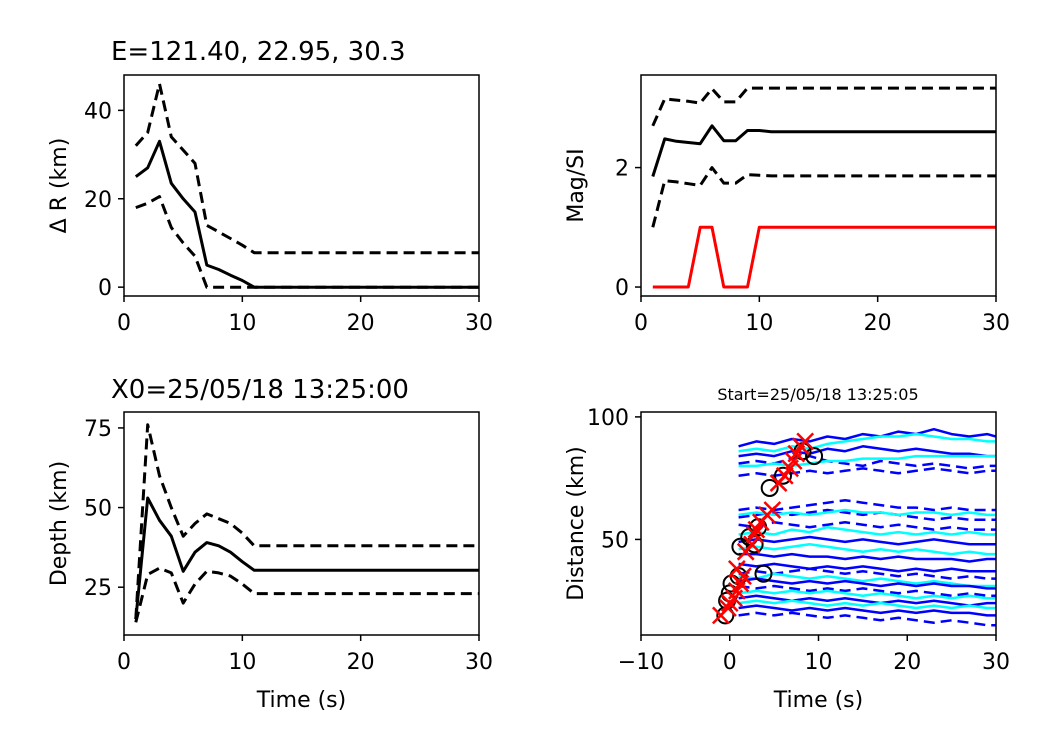 This screenshot has width=1050, height=750. What do you see at coordinates (996, 662) in the screenshot?
I see `x-tick-label-5: 30` at bounding box center [996, 662].